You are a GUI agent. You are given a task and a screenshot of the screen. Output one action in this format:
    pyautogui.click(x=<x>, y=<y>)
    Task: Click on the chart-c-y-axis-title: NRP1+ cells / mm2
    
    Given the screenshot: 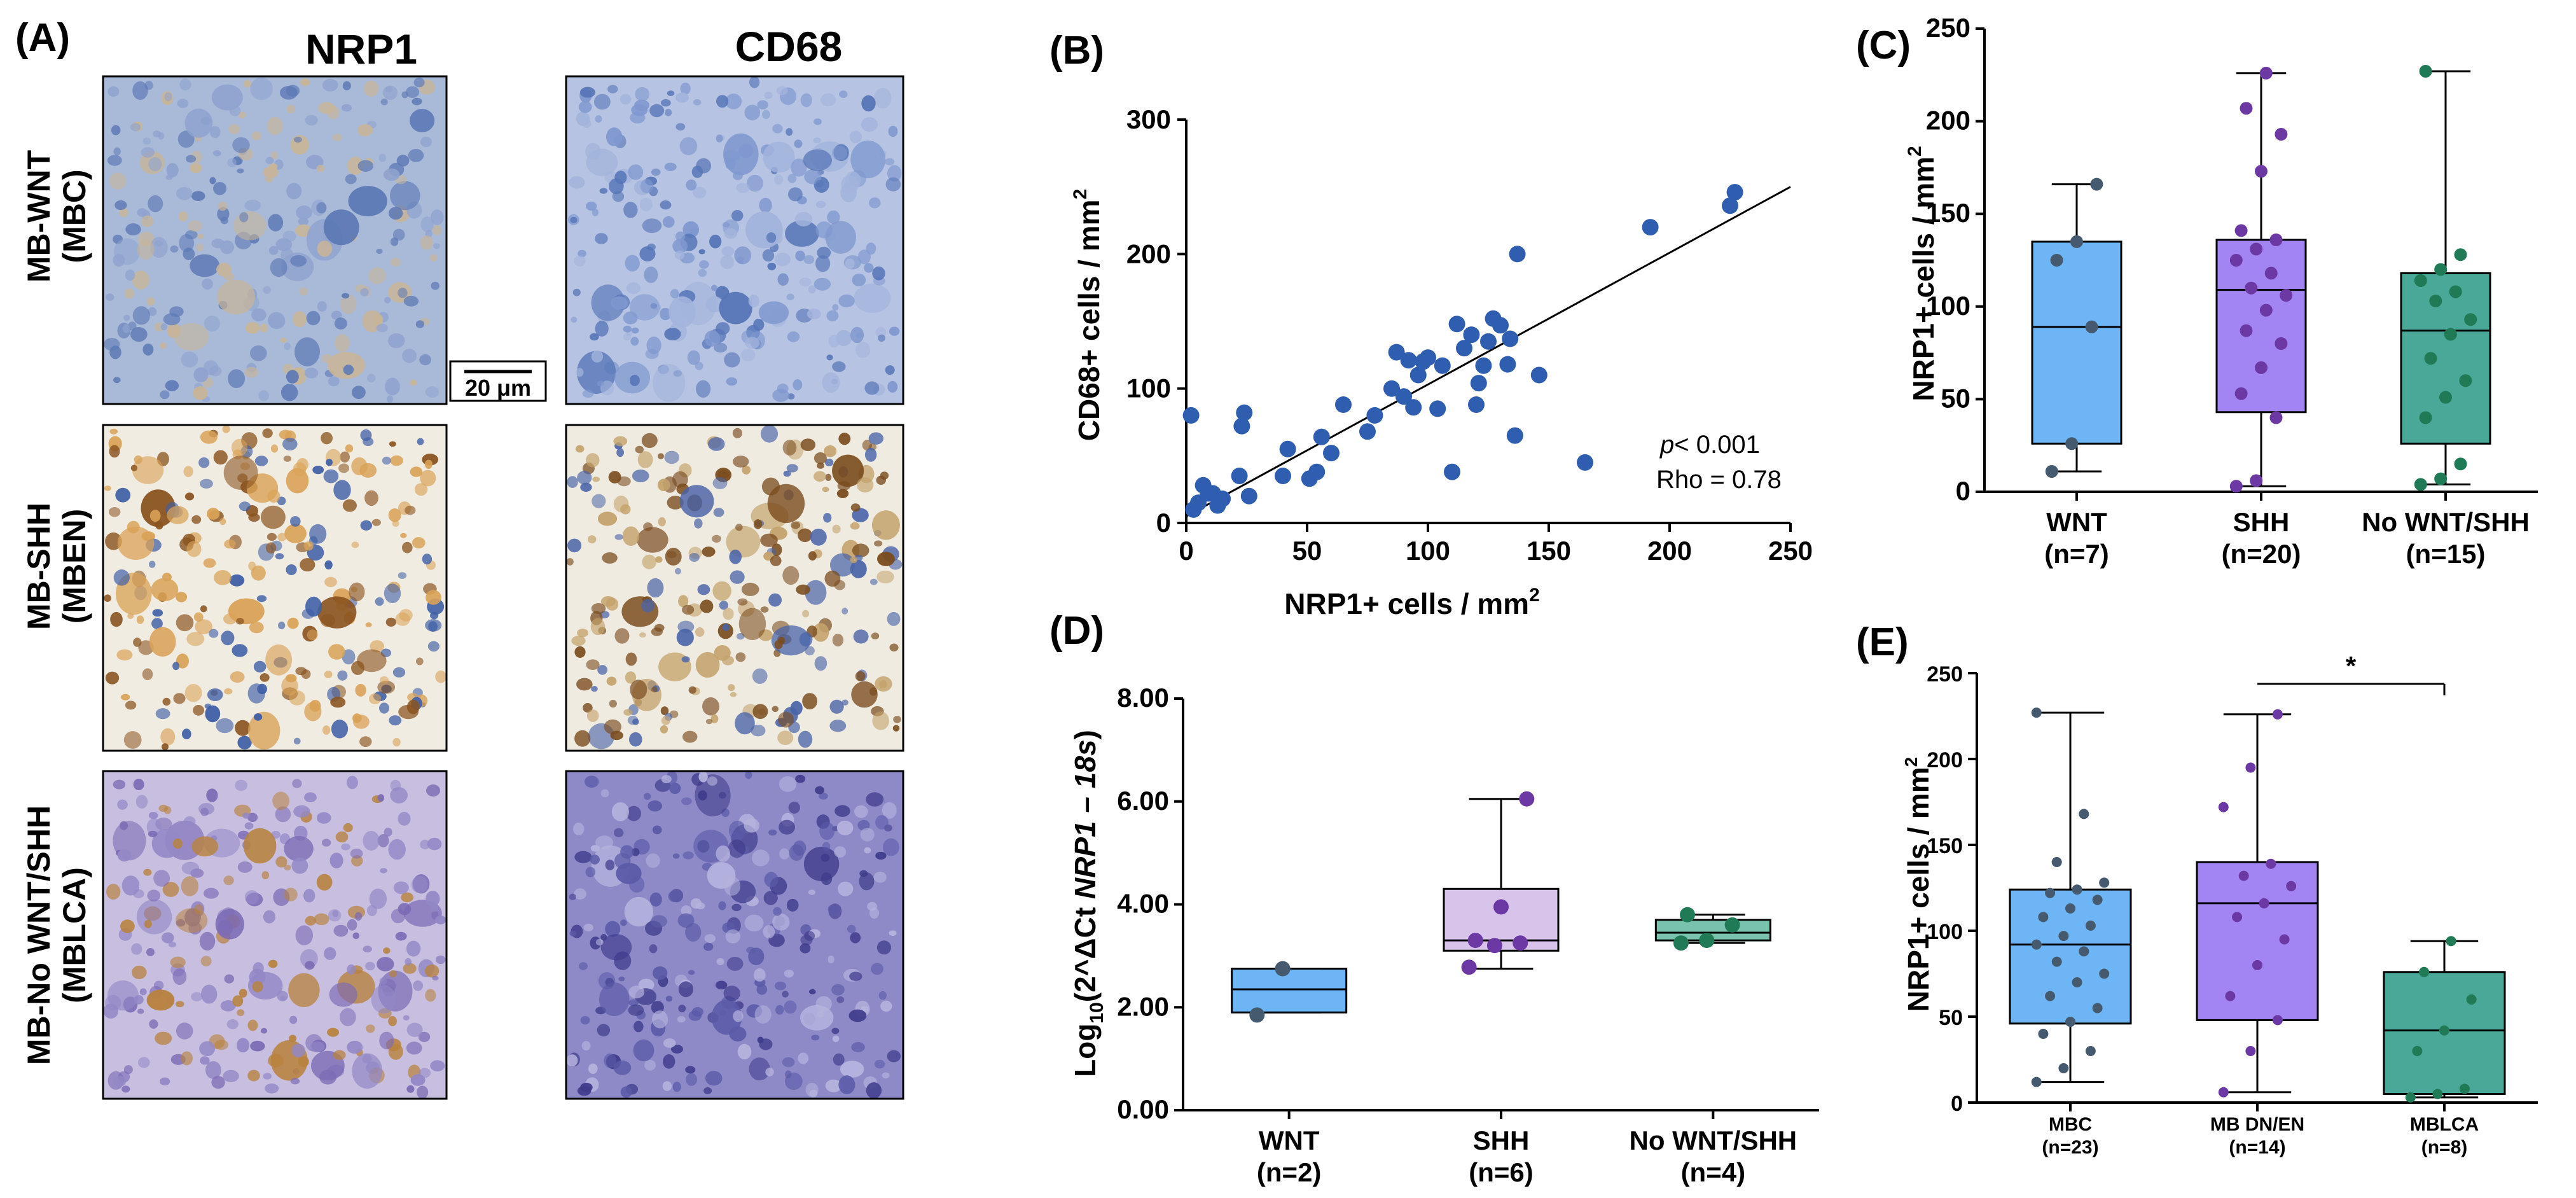 What is the action you would take?
    pyautogui.click(x=1922, y=273)
    